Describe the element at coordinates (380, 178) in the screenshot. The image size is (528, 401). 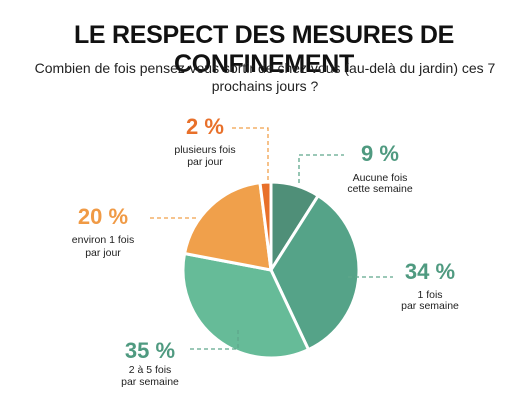
I see `category-label-aucune-fois: Aucune fois` at that location.